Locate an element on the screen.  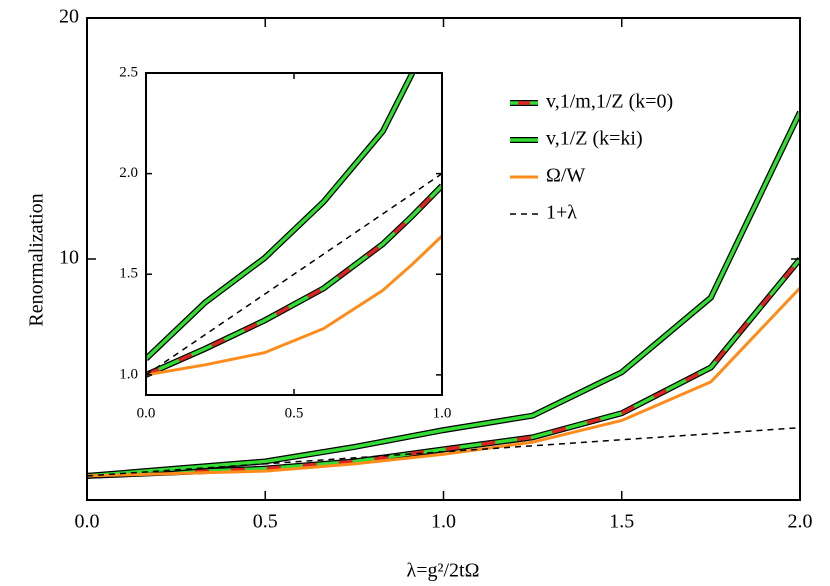
y-axis-label: Renormalization is located at coordinates (37, 259).